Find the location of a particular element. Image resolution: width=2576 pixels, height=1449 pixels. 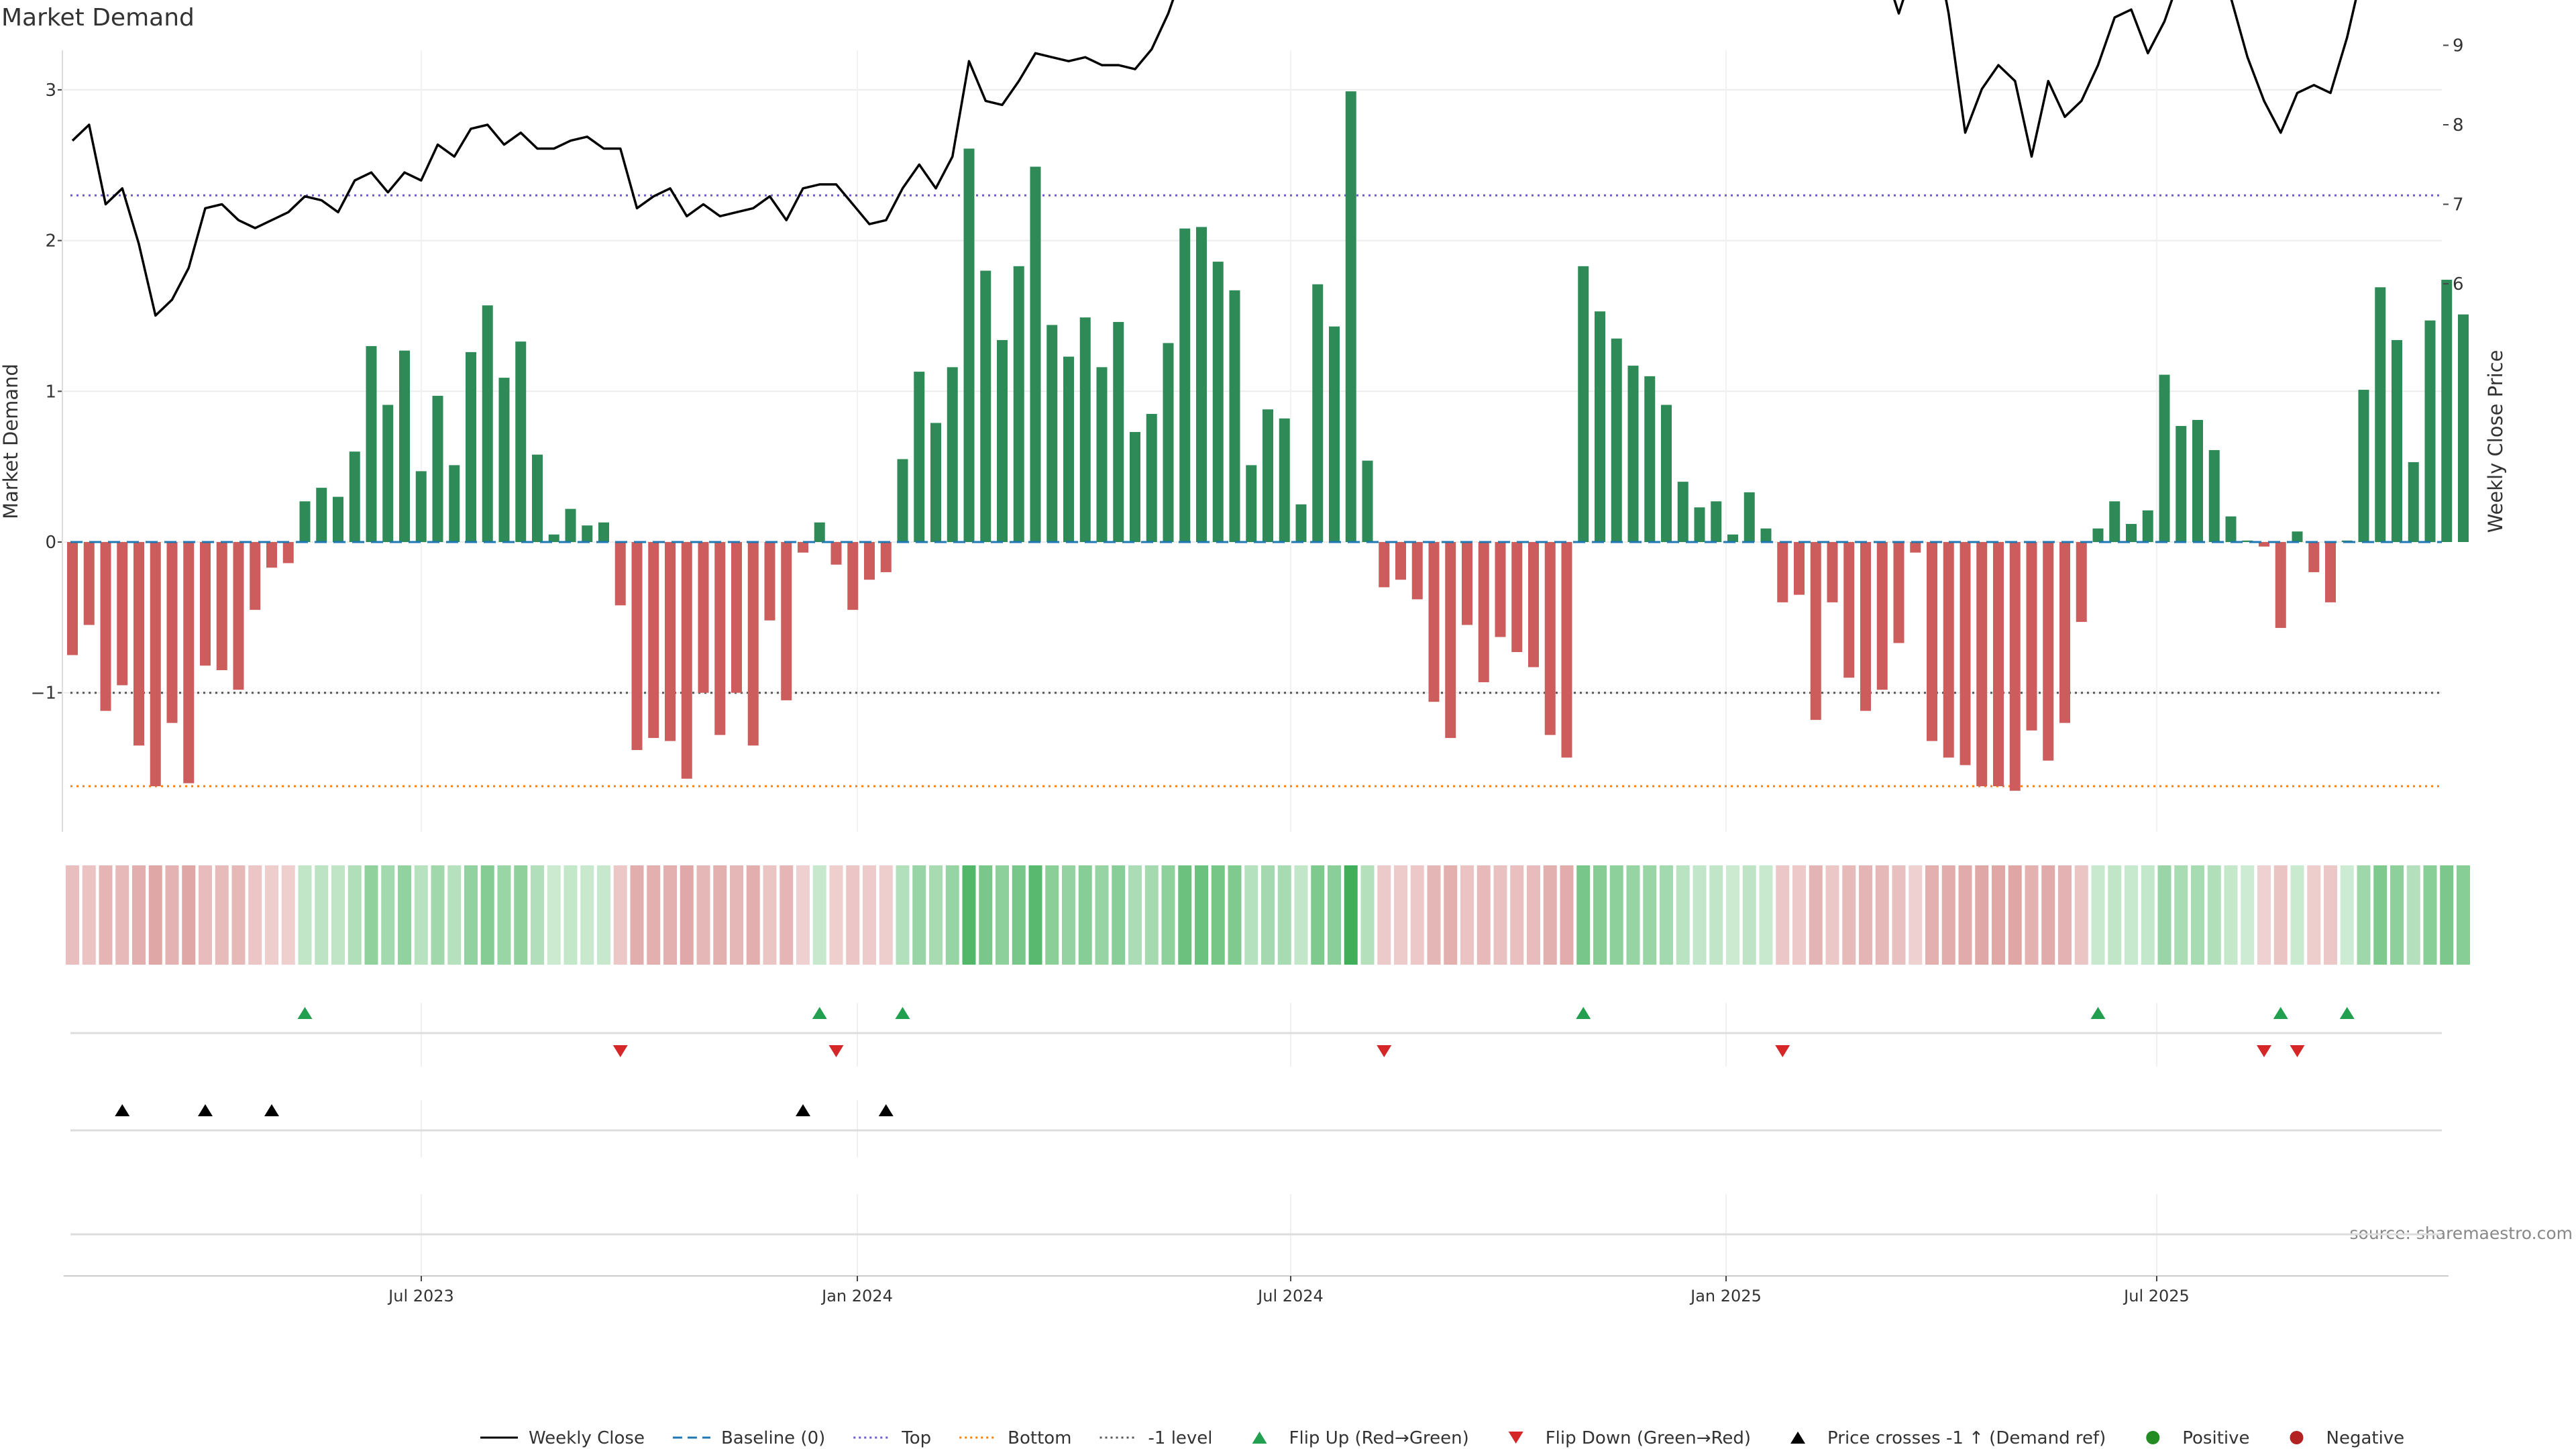

price-cross-marker is located at coordinates (205, 1110).